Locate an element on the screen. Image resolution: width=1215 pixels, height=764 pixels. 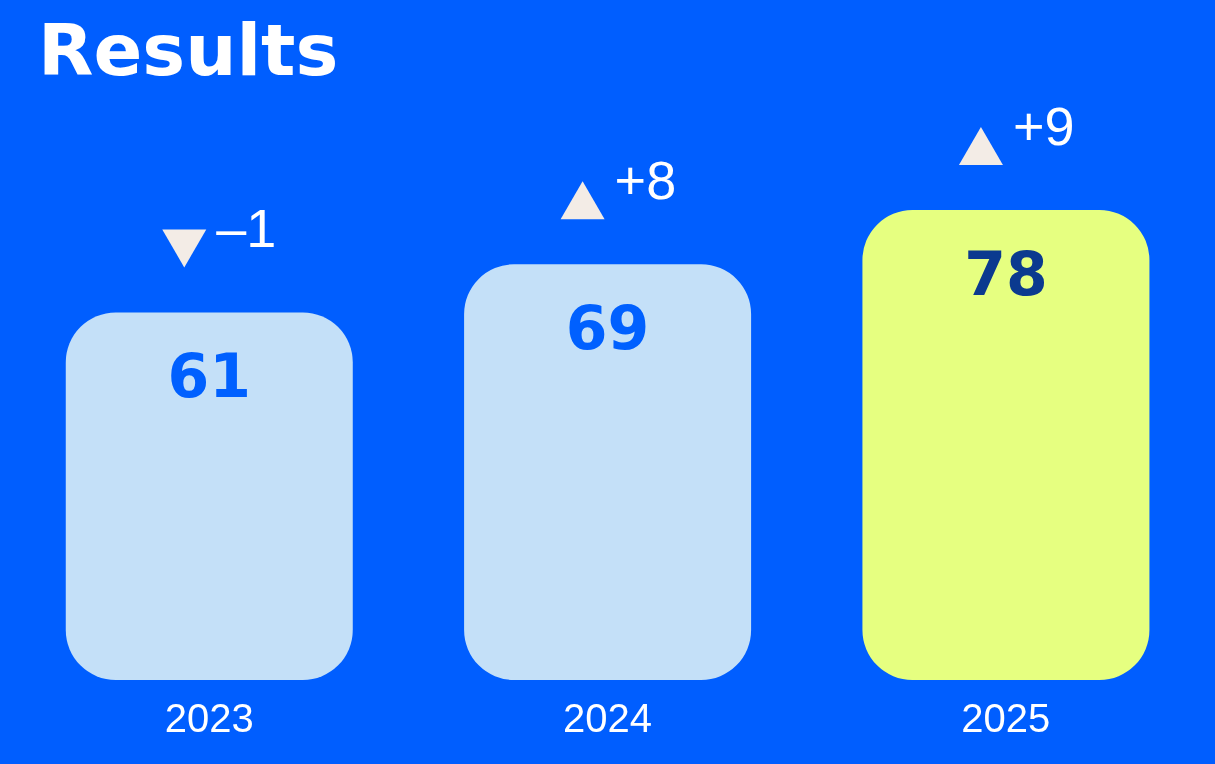
x-tick-label: 2023 is located at coordinates (209, 718).